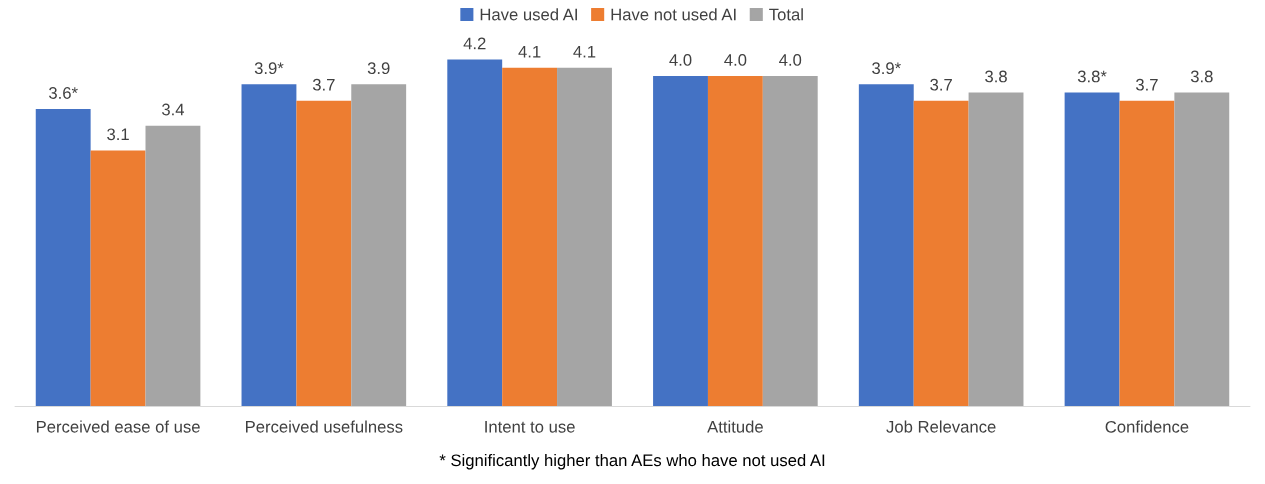 The image size is (1265, 484). I want to click on data-label: 3.6*, so click(63, 93).